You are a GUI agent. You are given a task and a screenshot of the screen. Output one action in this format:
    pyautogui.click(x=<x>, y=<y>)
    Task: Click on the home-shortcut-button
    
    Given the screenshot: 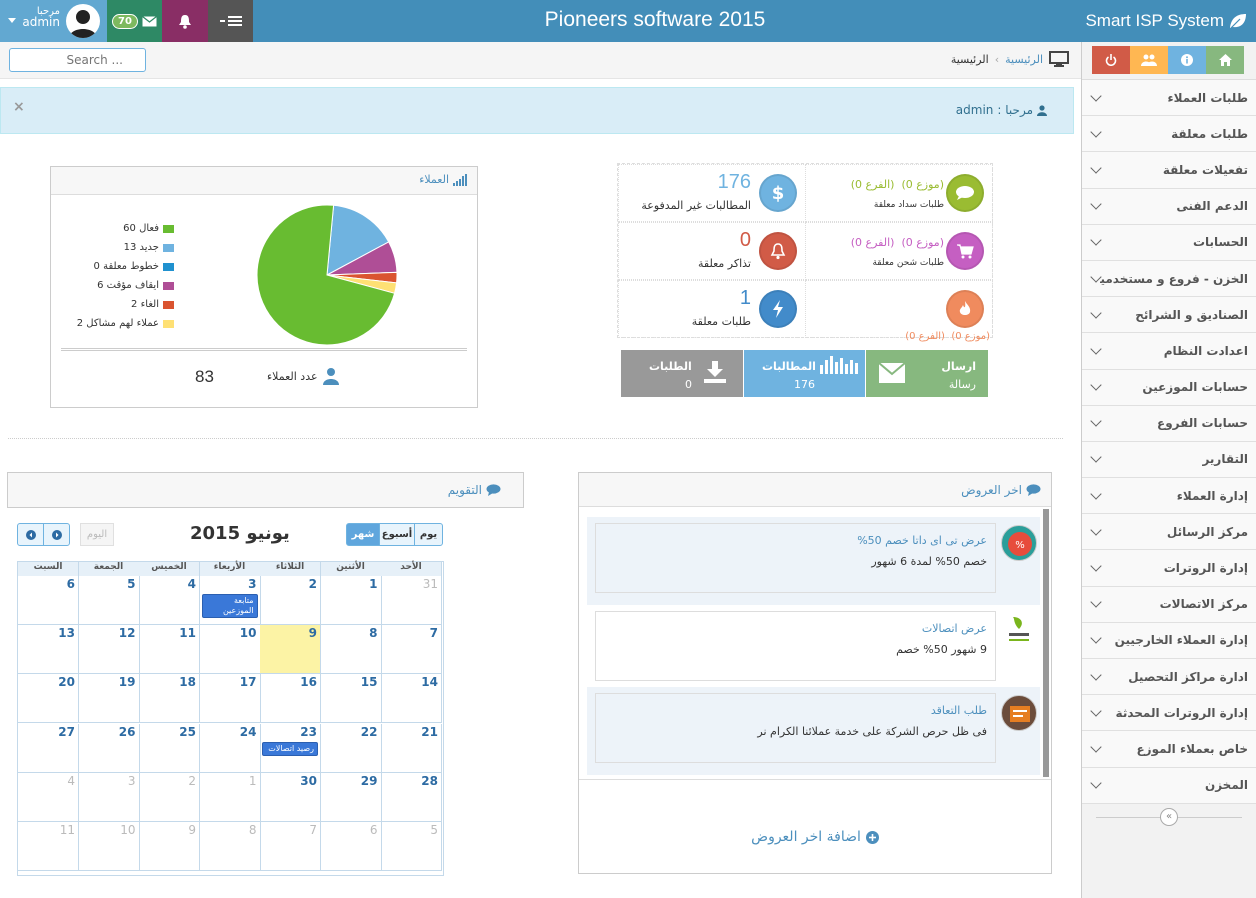 What is the action you would take?
    pyautogui.click(x=1225, y=60)
    